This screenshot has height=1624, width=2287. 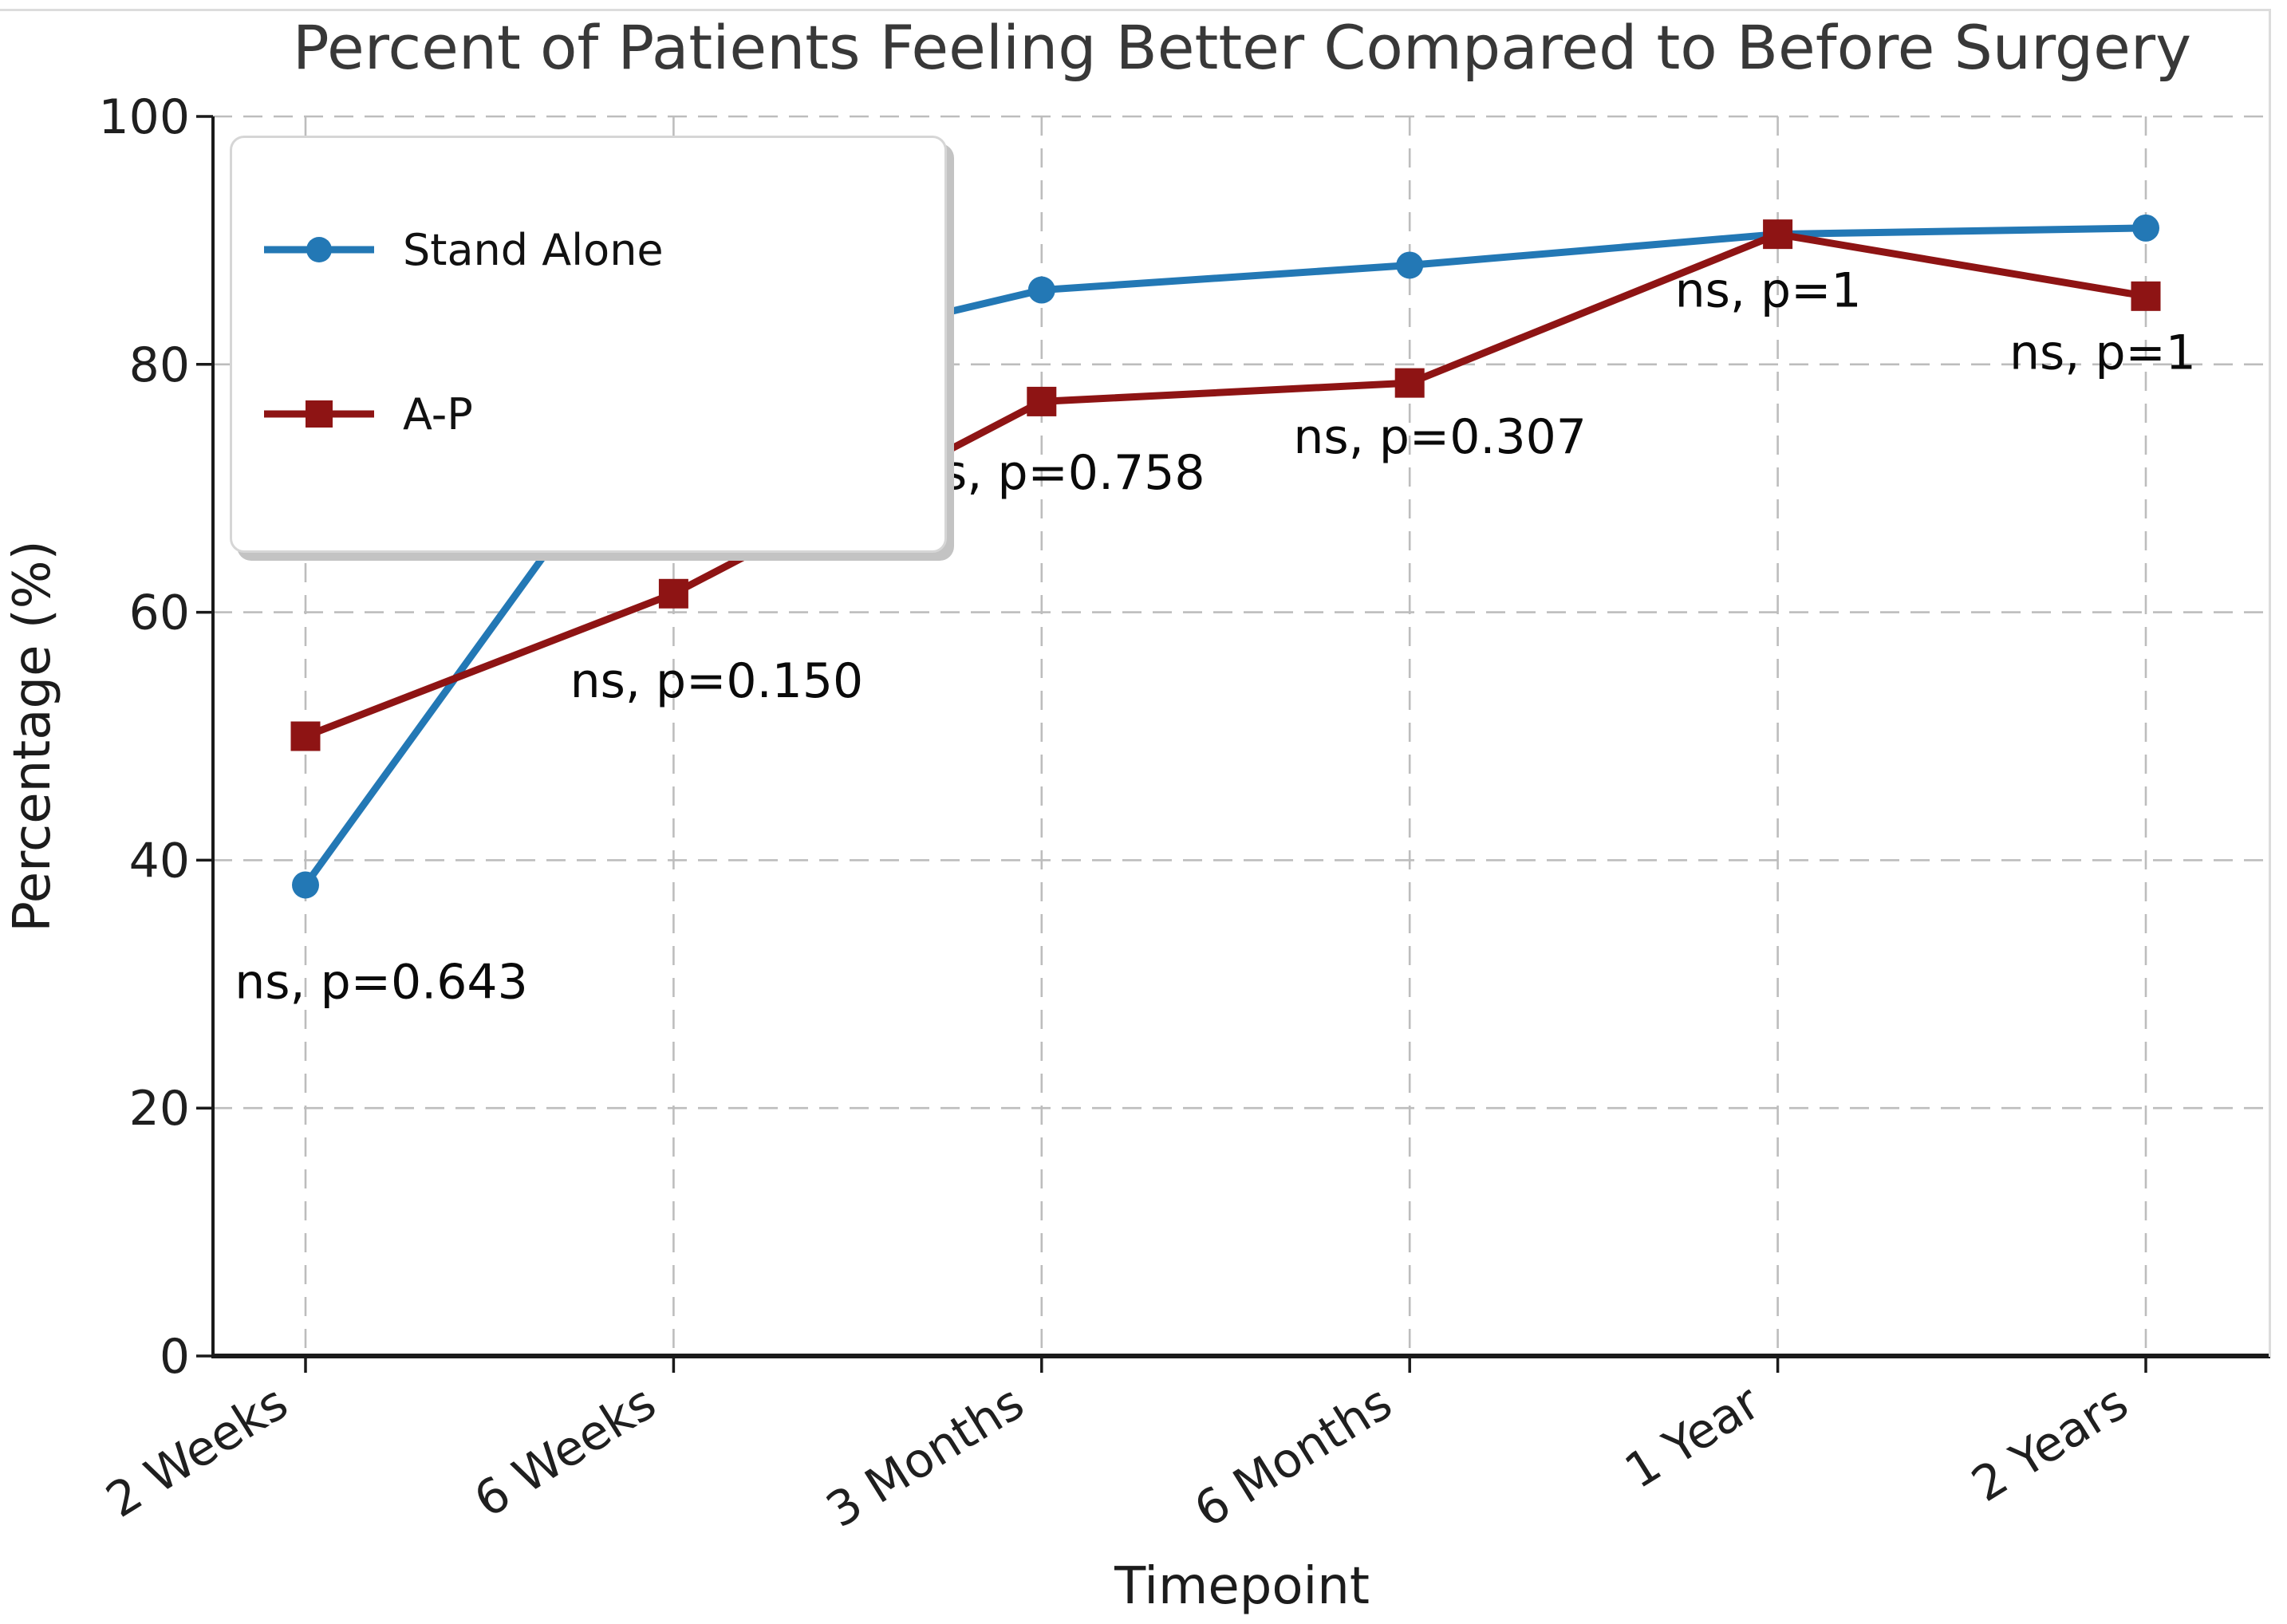 I want to click on p-value-annotation: ns, p=0.643, so click(x=382, y=983).